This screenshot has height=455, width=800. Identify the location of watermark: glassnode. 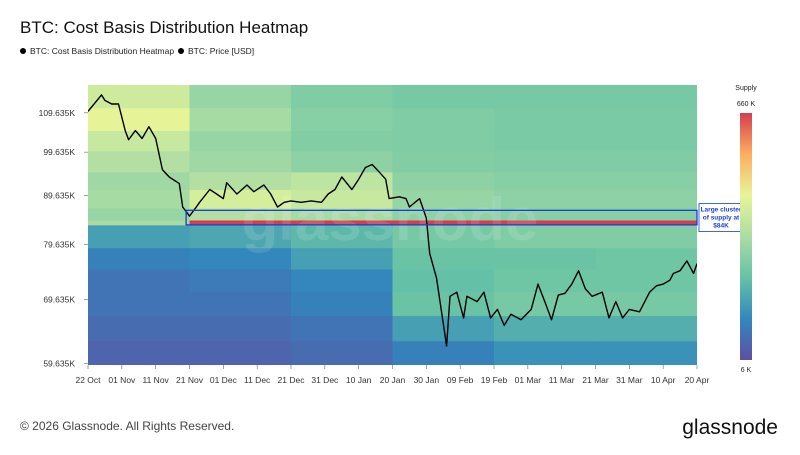
(390, 219).